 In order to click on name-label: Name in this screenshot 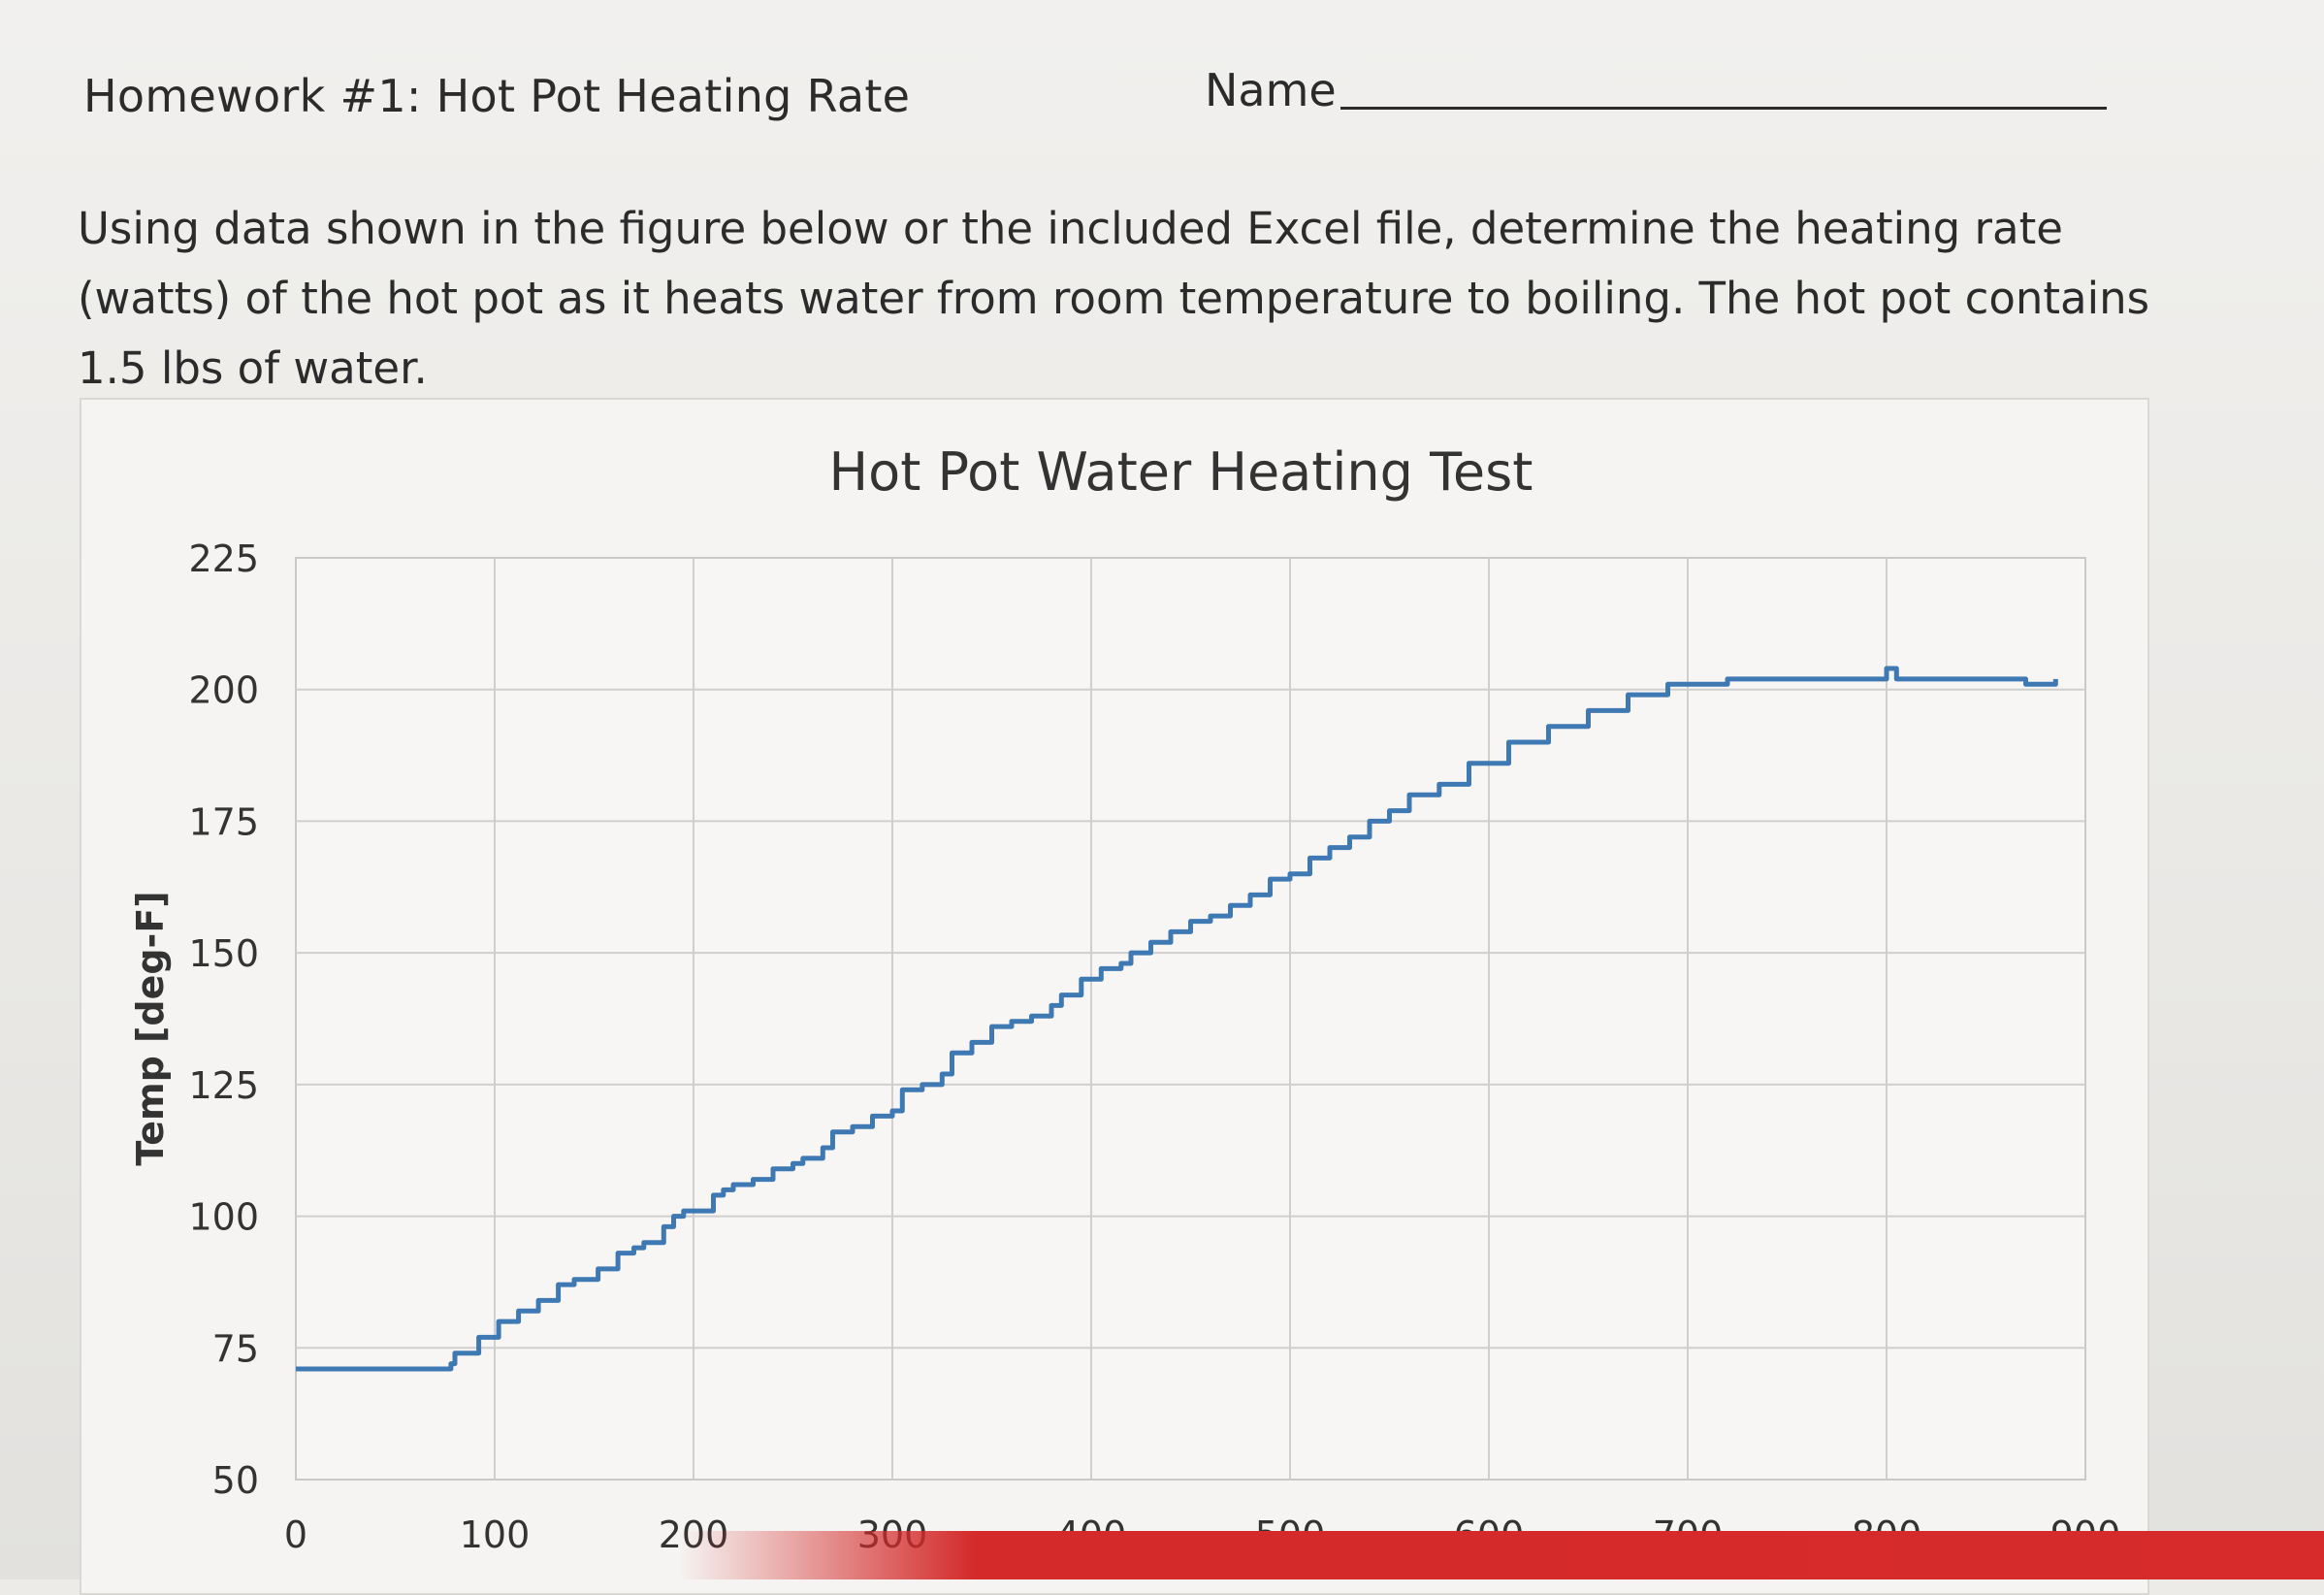, I will do `click(1271, 90)`.